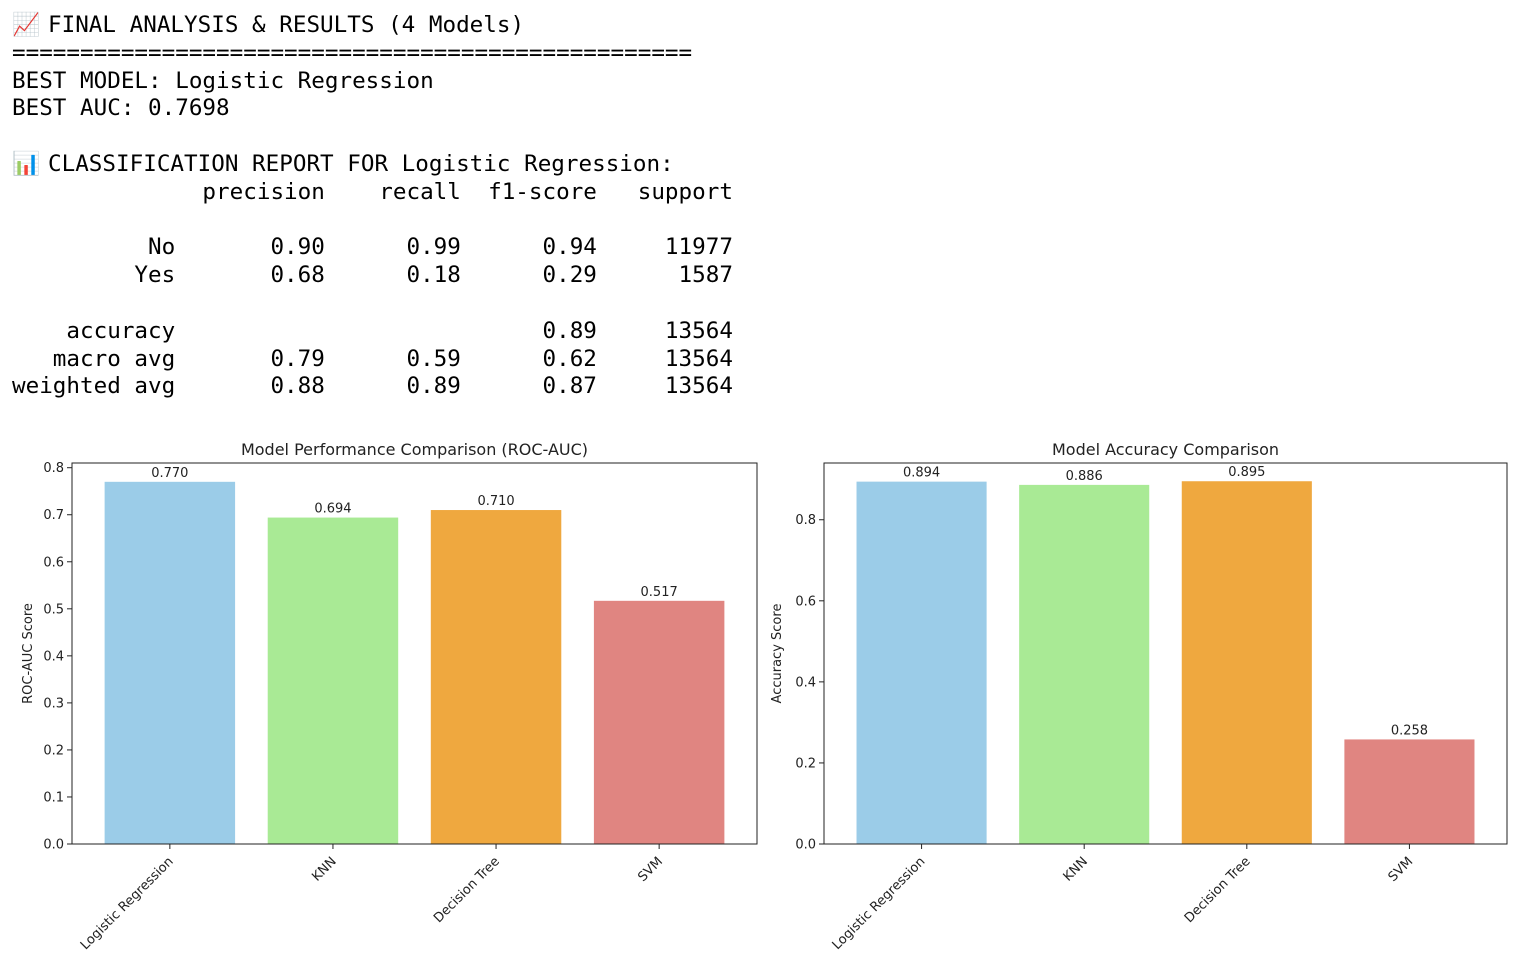 The width and height of the screenshot is (1522, 966). What do you see at coordinates (53, 609) in the screenshot?
I see `y-tick-label: 0.5` at bounding box center [53, 609].